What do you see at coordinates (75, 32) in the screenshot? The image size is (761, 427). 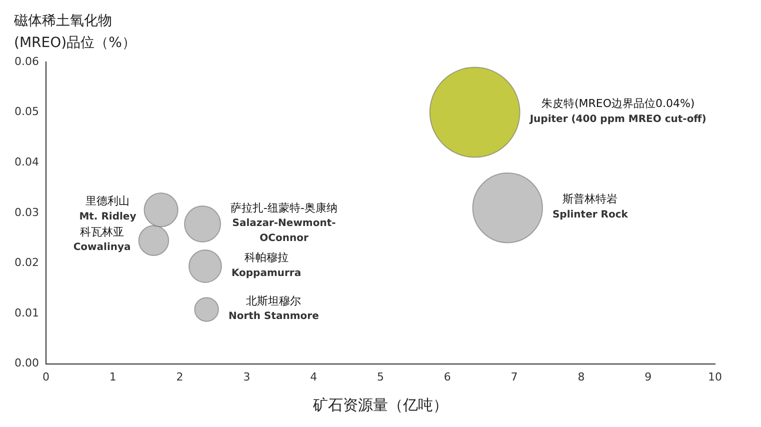 I see `y-axis-title: 磁体稀土氧化物(MREO)品位（%）` at bounding box center [75, 32].